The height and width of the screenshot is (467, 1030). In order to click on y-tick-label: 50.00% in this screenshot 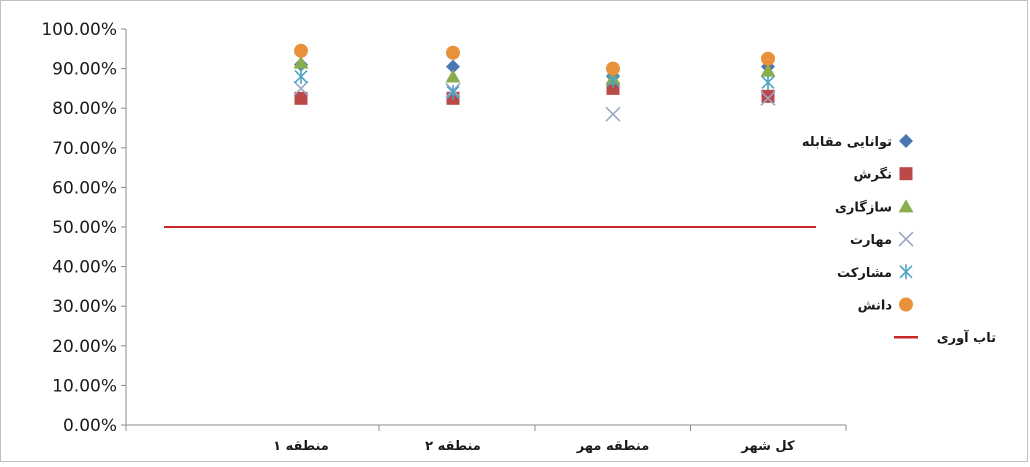, I will do `click(84, 228)`.